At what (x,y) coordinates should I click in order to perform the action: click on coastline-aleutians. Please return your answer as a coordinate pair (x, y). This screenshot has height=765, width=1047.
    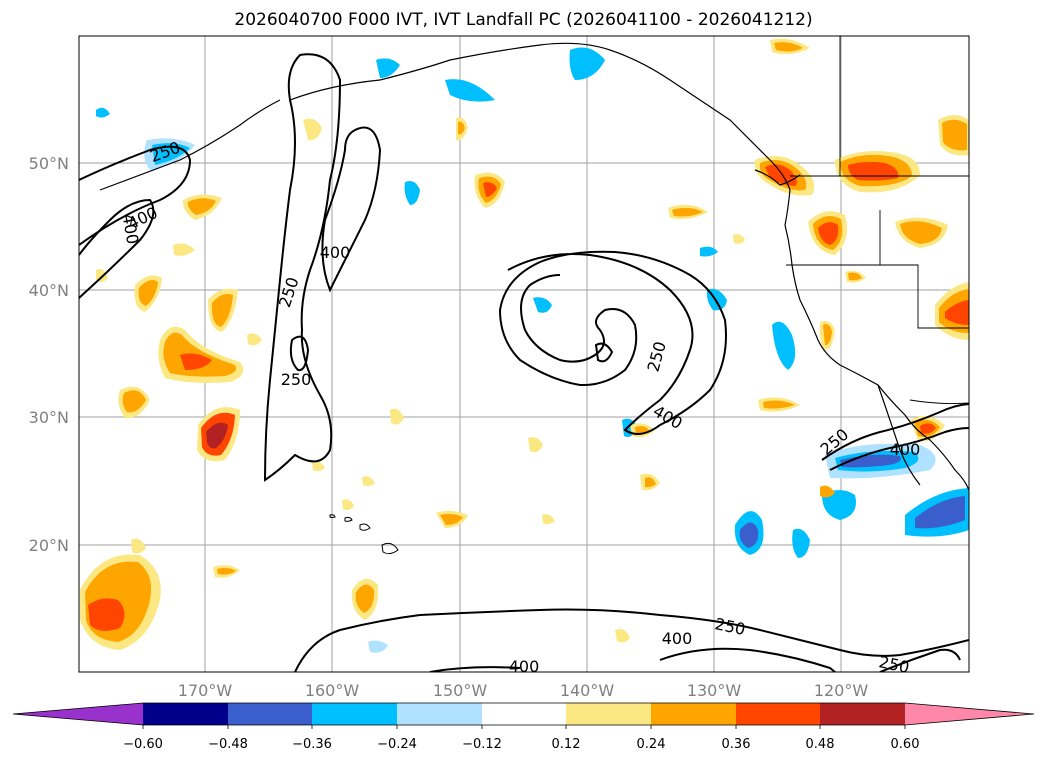
    Looking at the image, I should click on (190, 145).